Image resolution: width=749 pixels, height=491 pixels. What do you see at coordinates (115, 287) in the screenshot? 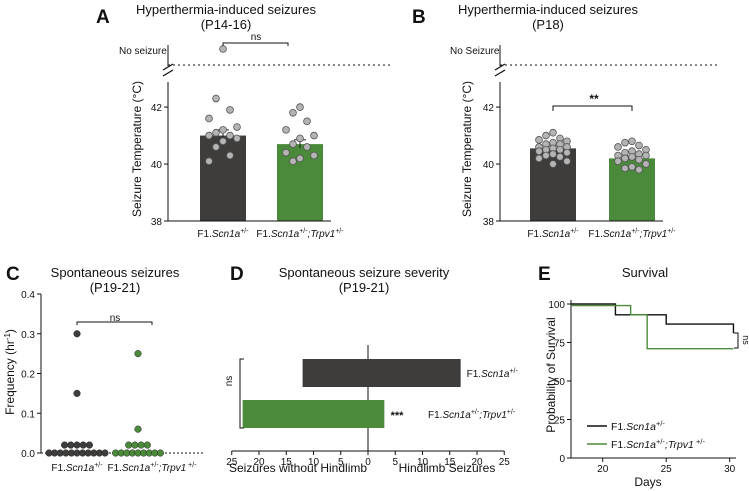
I see `panel-c-subtitle: (P19-21)` at bounding box center [115, 287].